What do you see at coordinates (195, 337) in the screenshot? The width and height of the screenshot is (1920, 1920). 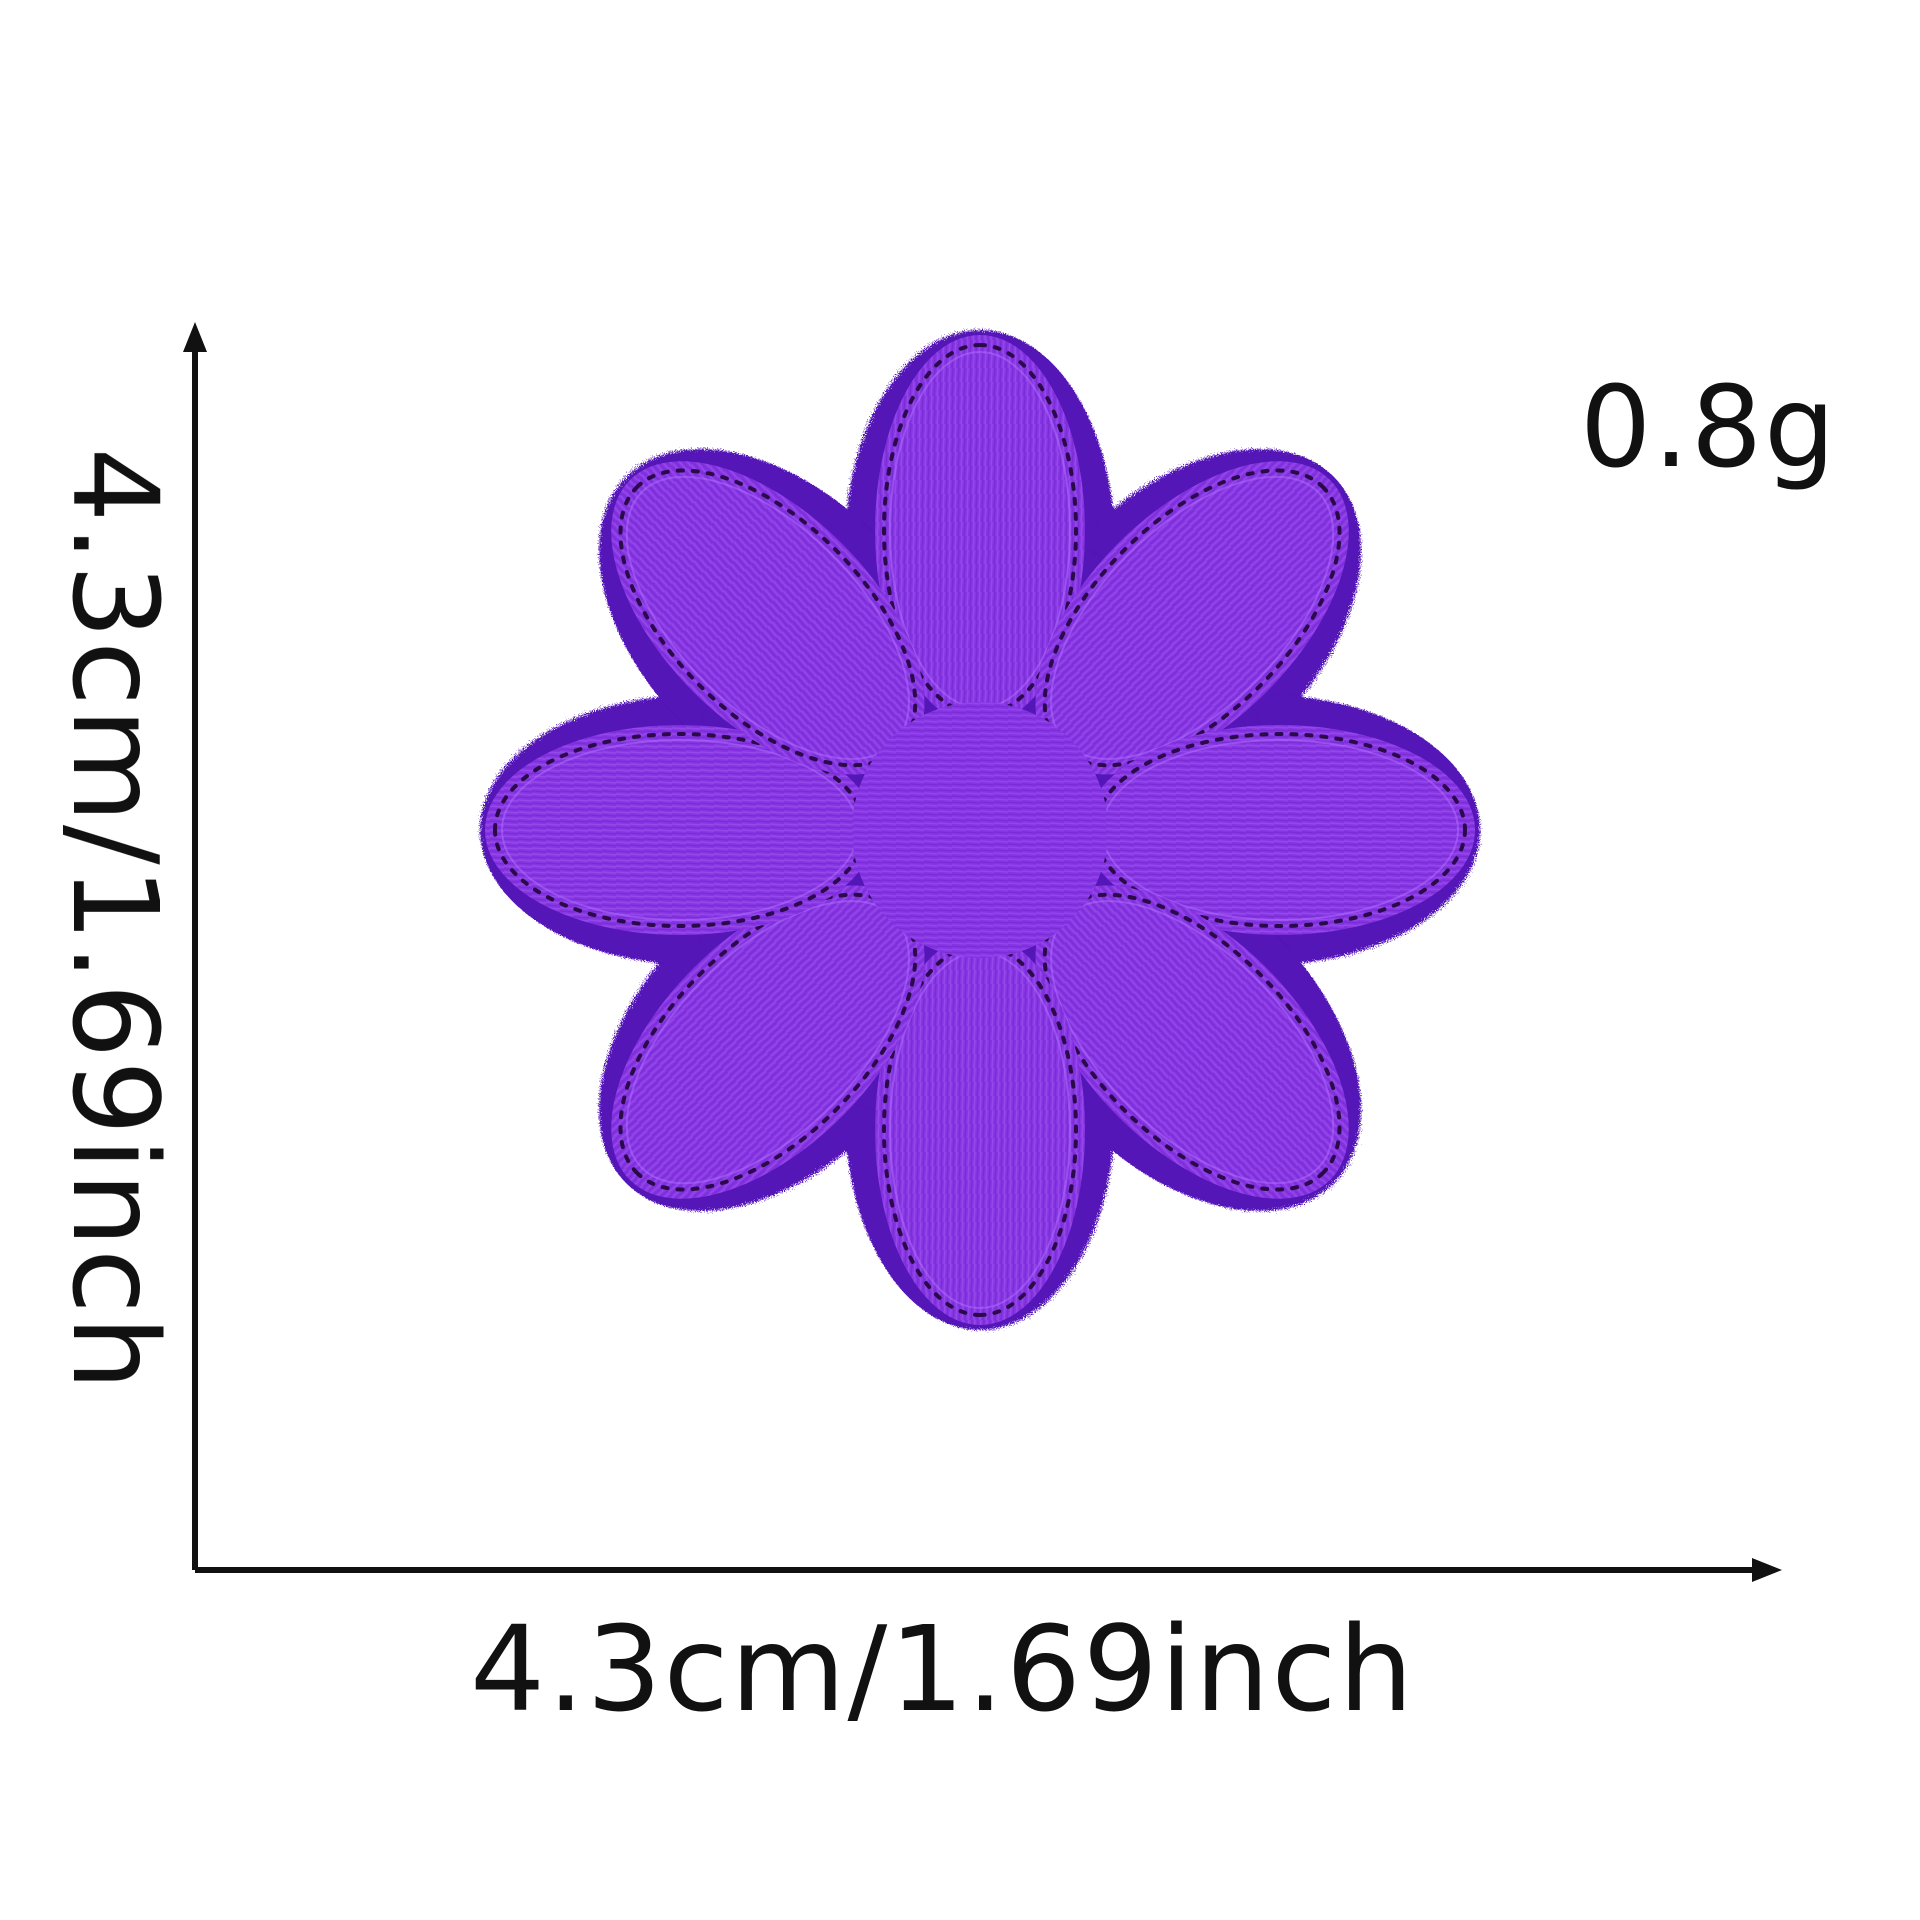 I see `arrow-up-icon` at bounding box center [195, 337].